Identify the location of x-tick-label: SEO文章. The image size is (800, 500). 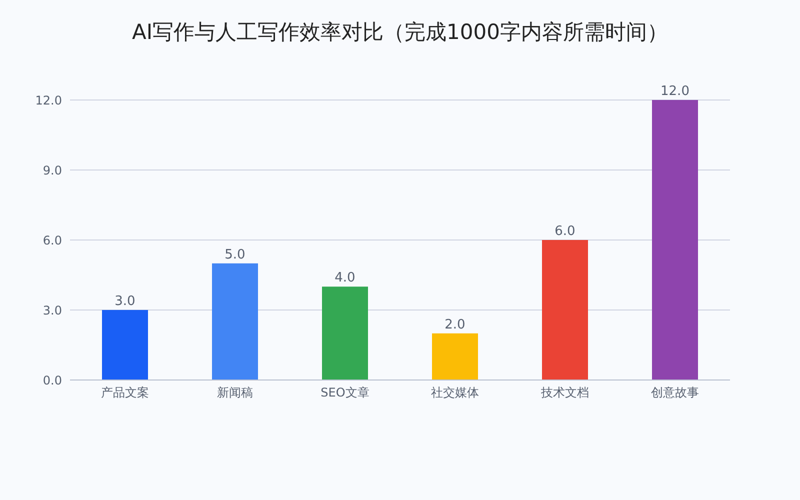
(345, 393).